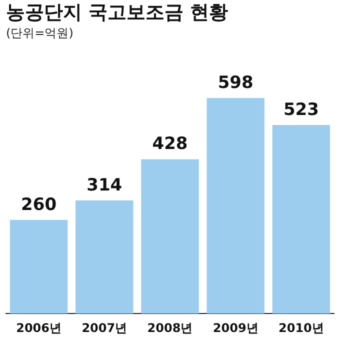  Describe the element at coordinates (301, 327) in the screenshot. I see `x-tick-label: 2010년` at that location.